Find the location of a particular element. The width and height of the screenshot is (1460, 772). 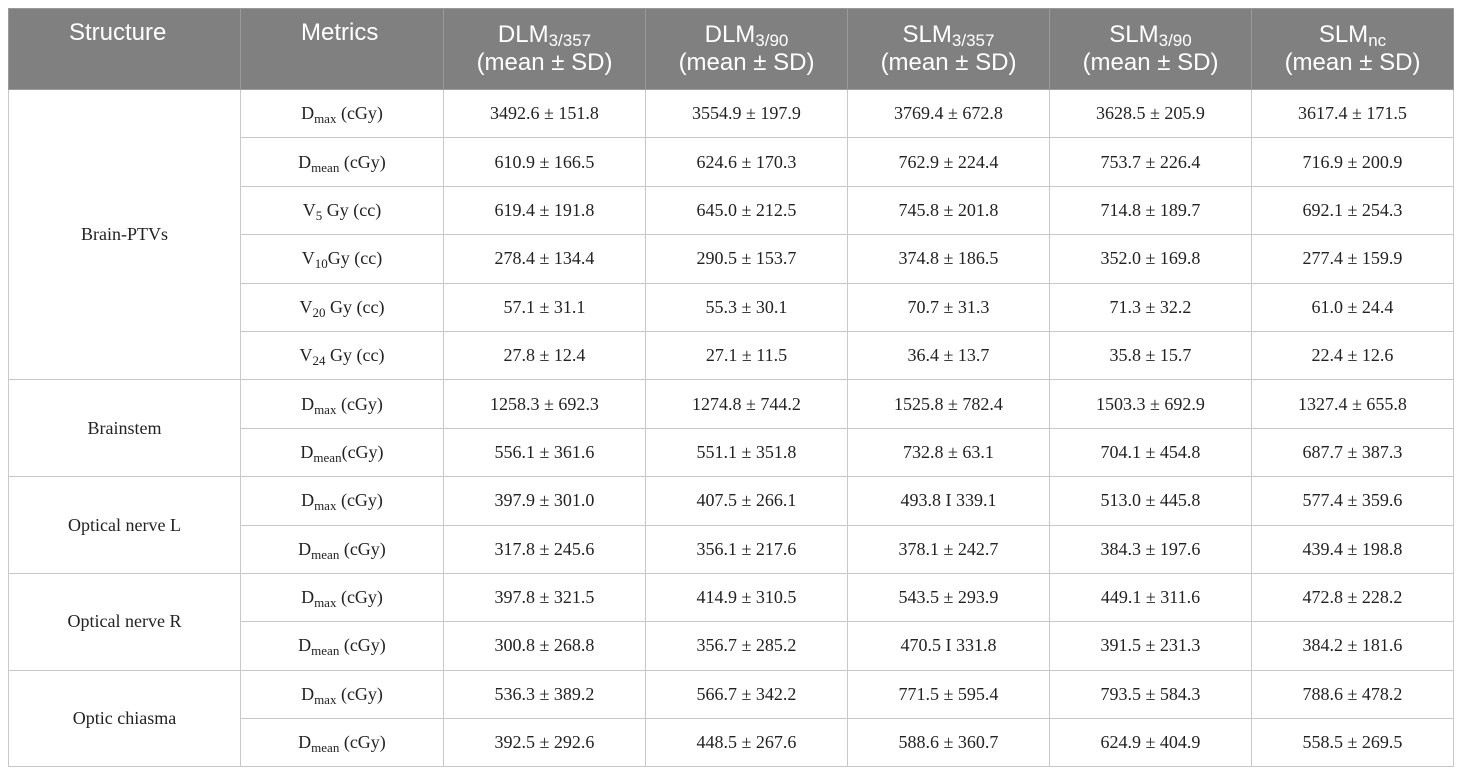

value-cell: 1525.8 ± 782.4 is located at coordinates (948, 404).